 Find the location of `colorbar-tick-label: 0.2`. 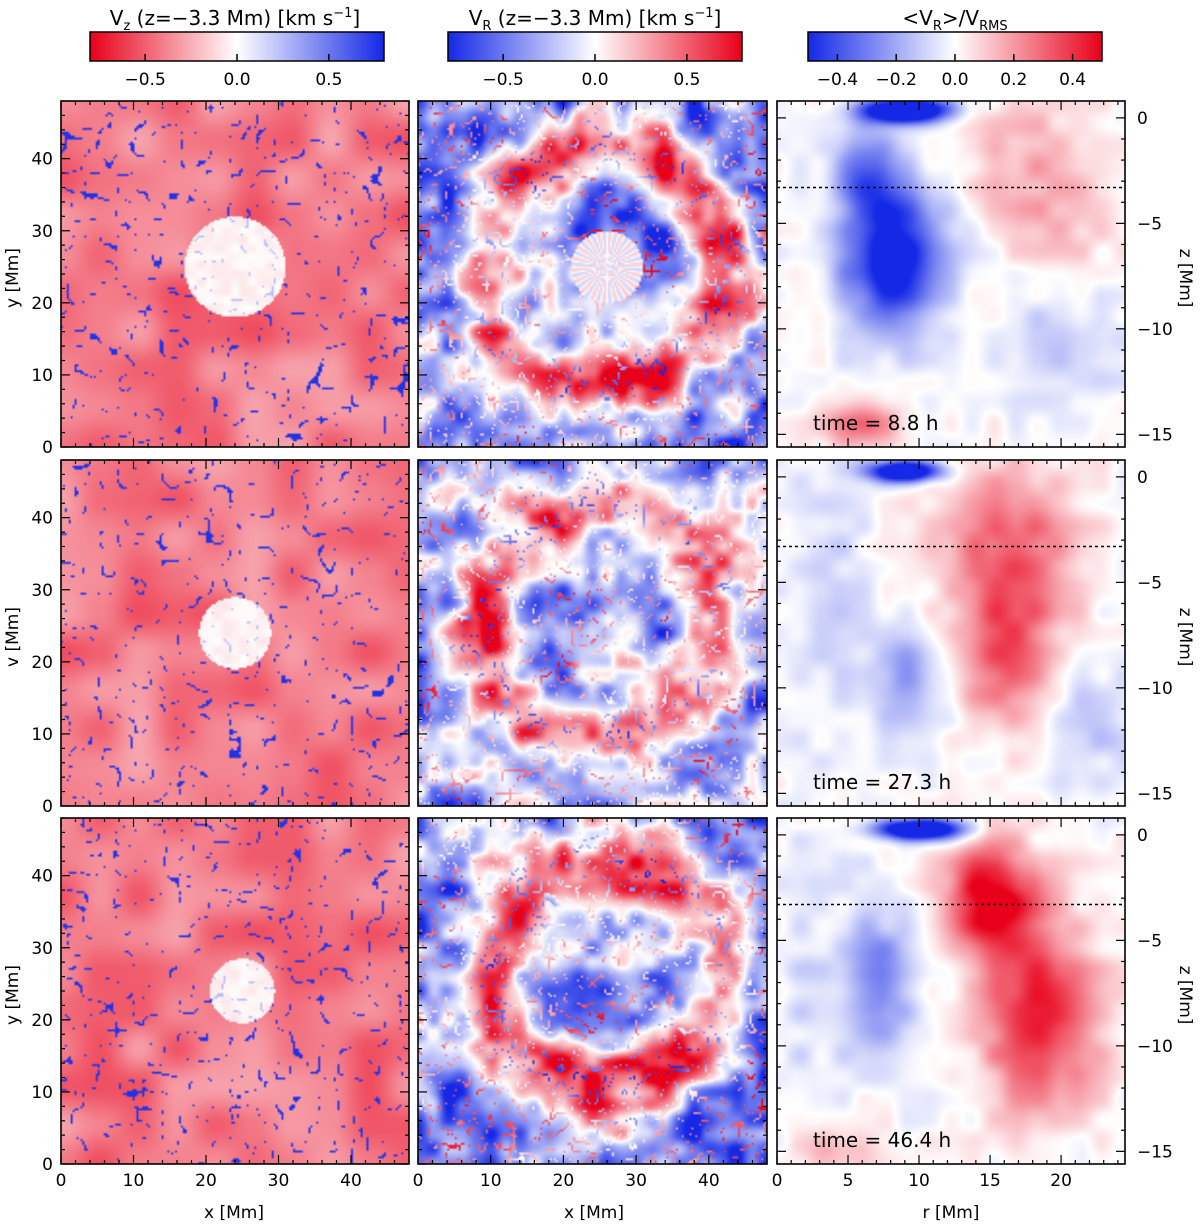

colorbar-tick-label: 0.2 is located at coordinates (1013, 80).